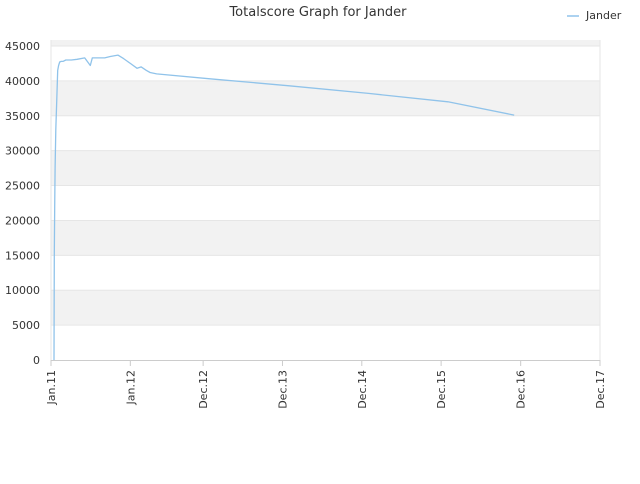 The width and height of the screenshot is (640, 484). What do you see at coordinates (362, 389) in the screenshot?
I see `x-tick-label: Dec.14` at bounding box center [362, 389].